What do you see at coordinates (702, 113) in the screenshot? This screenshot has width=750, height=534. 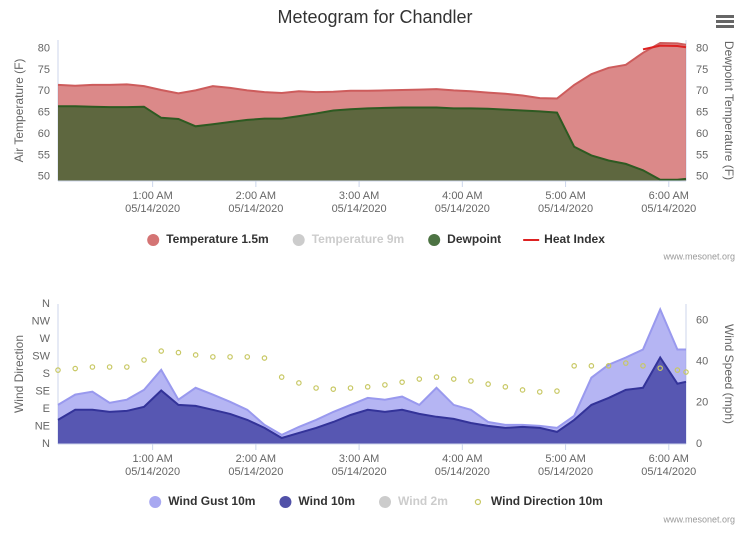 I see `y2-tick-label: 65` at bounding box center [702, 113].